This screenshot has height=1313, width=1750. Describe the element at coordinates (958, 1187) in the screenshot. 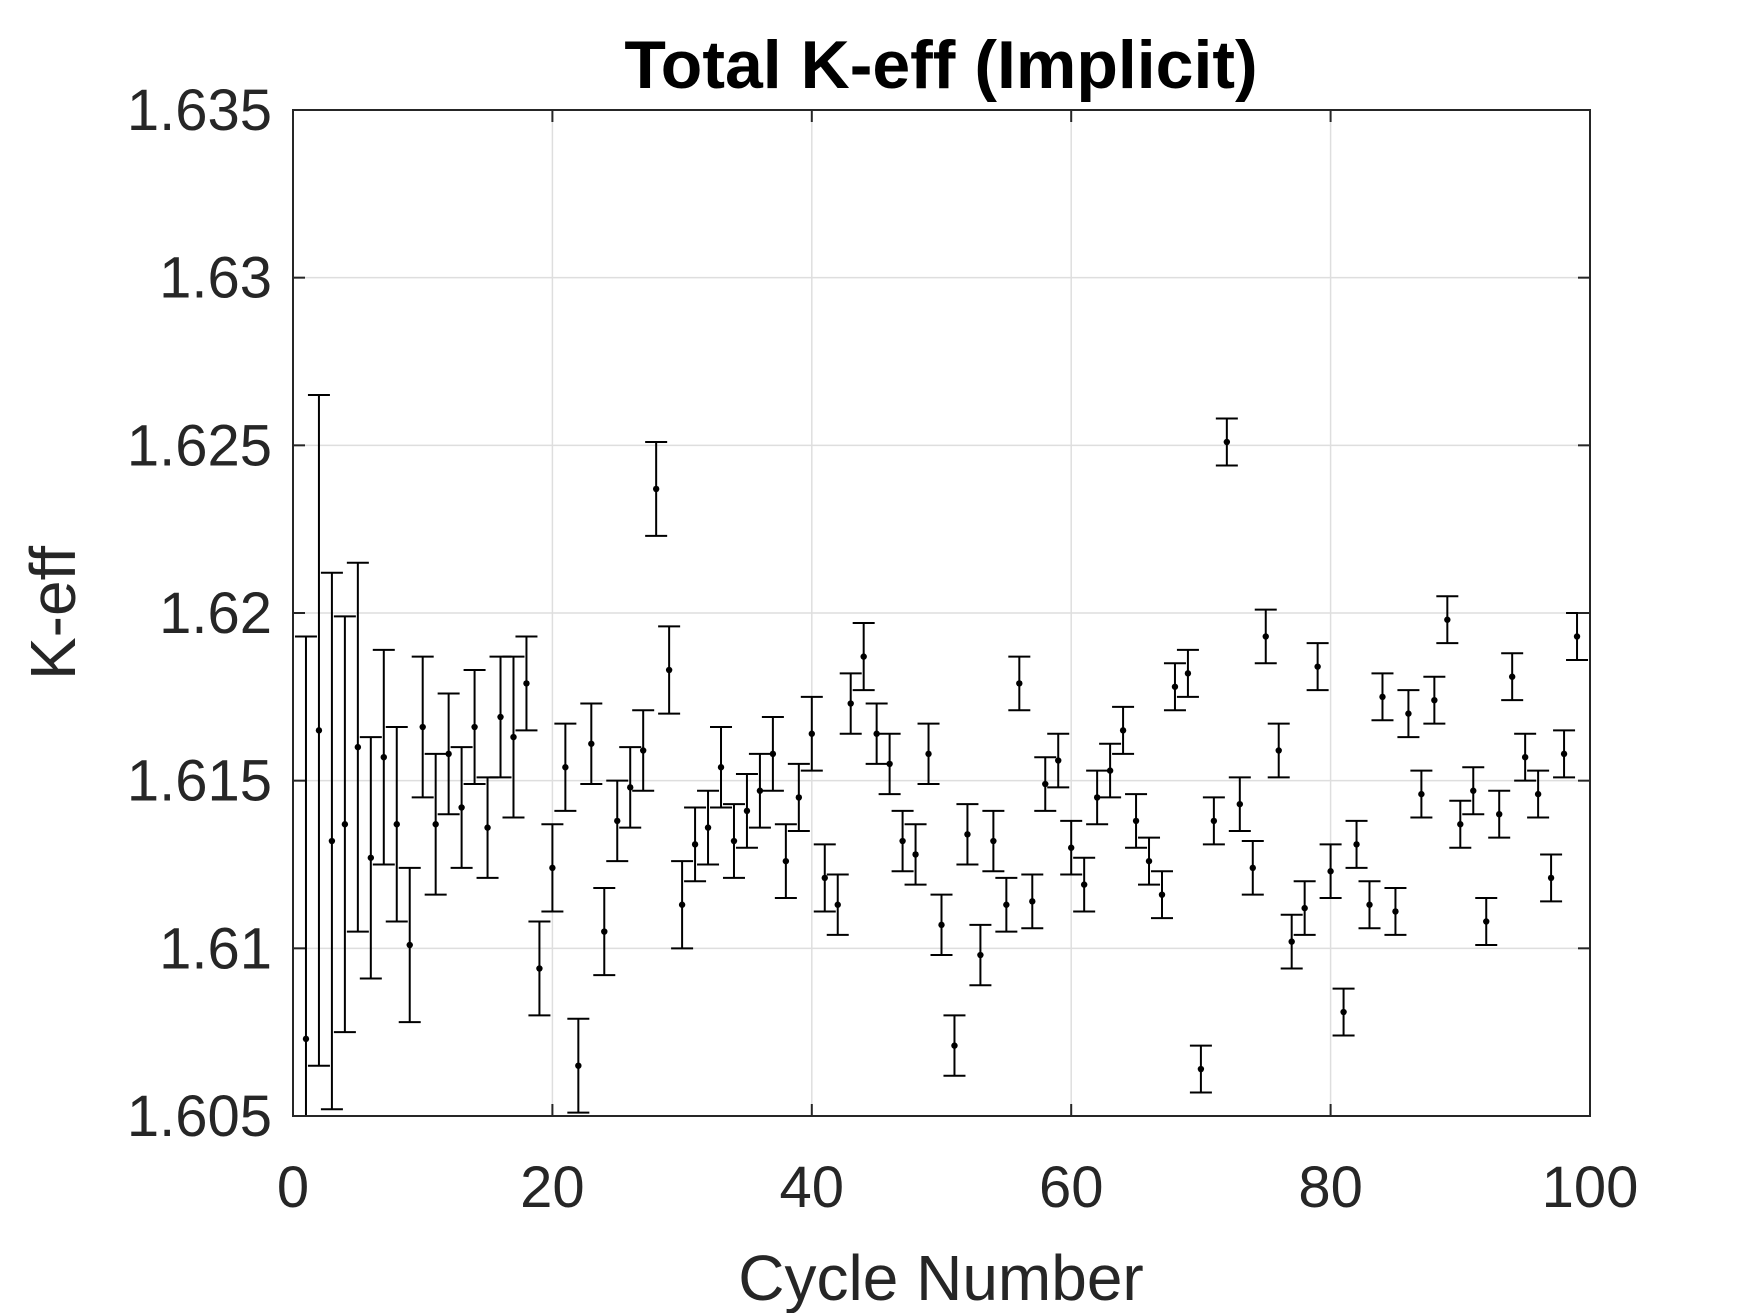

I see `x-axis-tick-labels: 0 20 40 60 80 100` at that location.